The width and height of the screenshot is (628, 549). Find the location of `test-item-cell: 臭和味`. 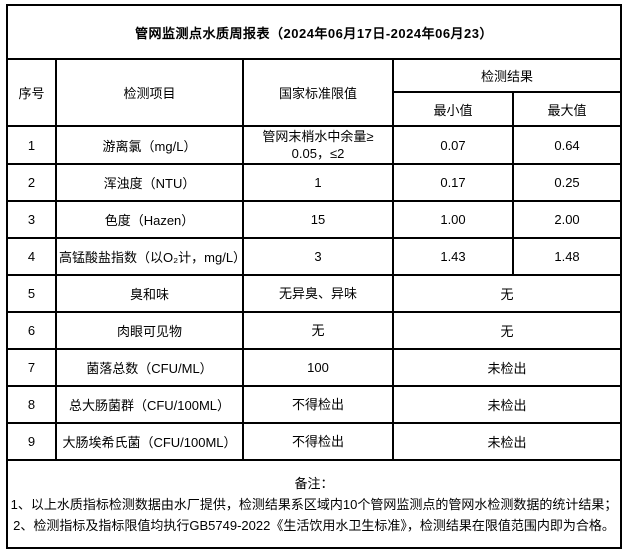

test-item-cell: 臭和味 is located at coordinates (149, 293).